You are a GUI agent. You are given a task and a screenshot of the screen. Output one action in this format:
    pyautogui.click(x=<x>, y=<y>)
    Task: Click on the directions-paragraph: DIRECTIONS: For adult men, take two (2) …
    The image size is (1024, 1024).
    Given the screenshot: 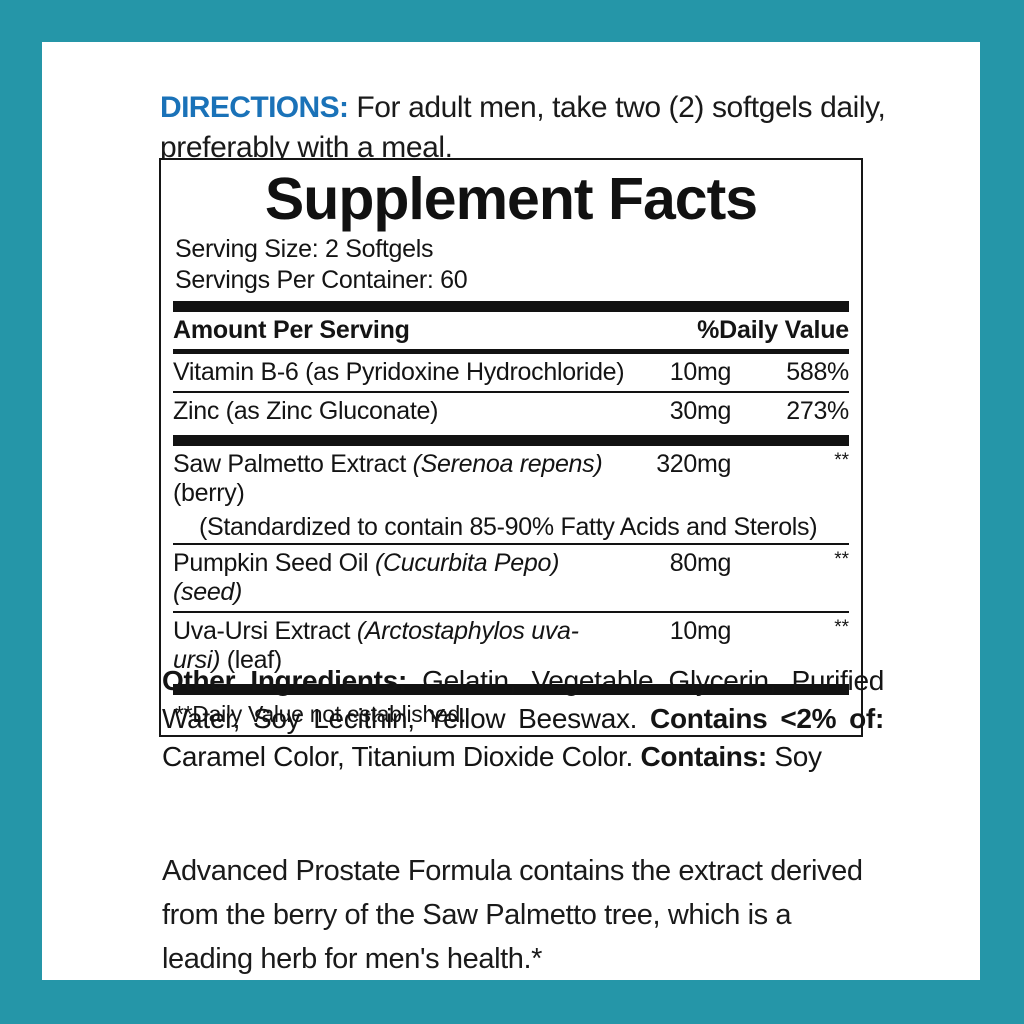 What is the action you would take?
    pyautogui.click(x=523, y=128)
    